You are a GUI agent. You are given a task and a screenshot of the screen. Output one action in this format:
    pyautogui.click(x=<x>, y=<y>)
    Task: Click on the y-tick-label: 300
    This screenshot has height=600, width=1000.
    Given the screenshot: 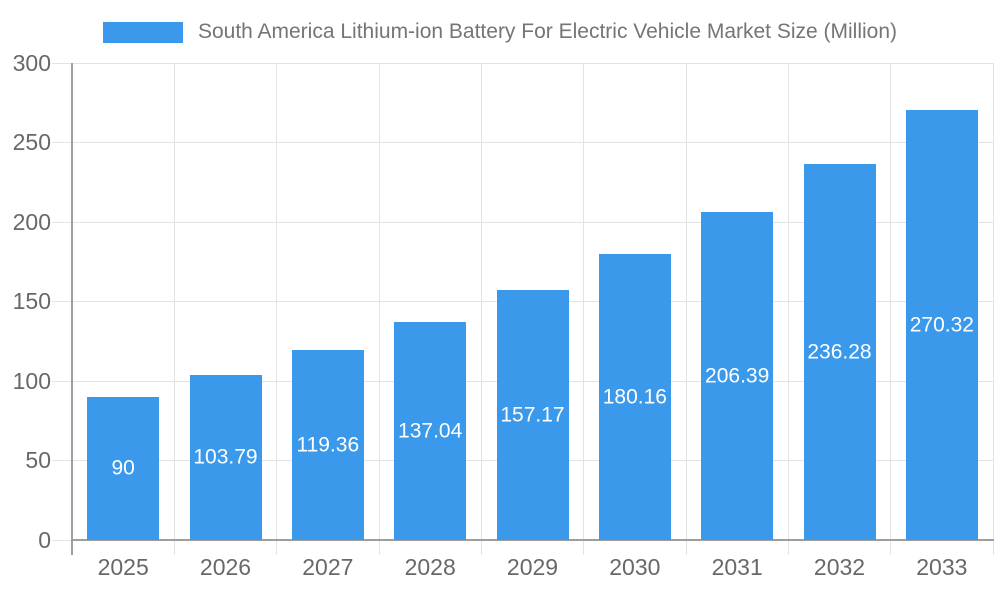 What is the action you would take?
    pyautogui.click(x=31, y=62)
    